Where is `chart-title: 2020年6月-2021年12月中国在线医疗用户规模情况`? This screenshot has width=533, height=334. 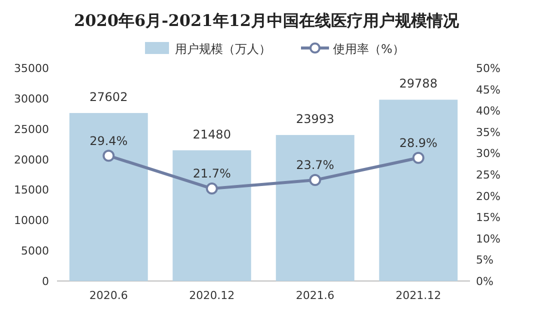 chart-title: 2020年6月-2021年12月中国在线医疗用户规模情况 is located at coordinates (267, 20).